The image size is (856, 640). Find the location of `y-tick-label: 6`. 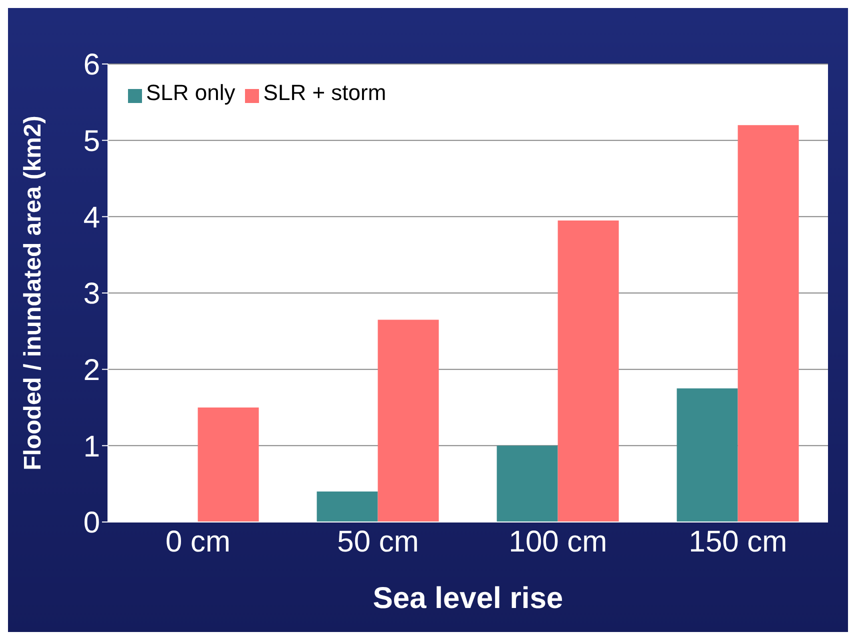

y-tick-label: 6 is located at coordinates (91, 65).